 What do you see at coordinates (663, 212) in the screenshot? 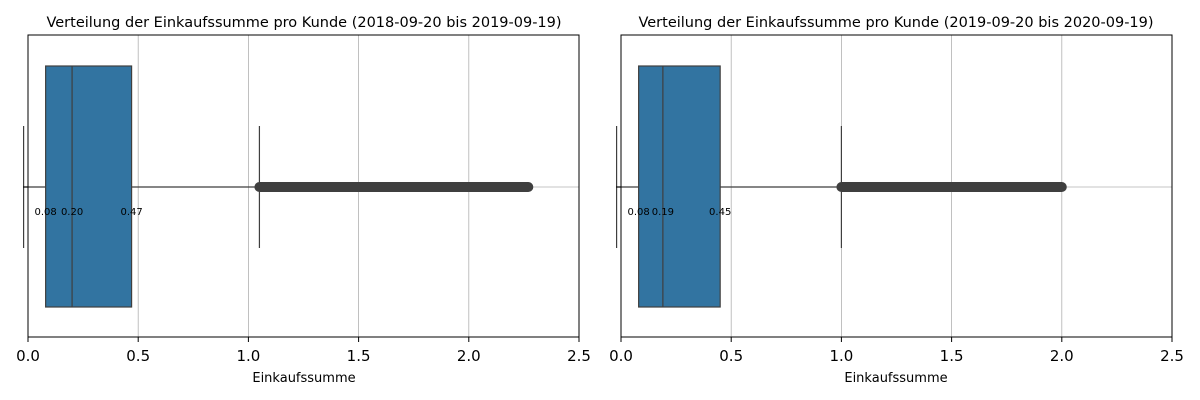
I see `quartile-label: 0.19` at bounding box center [663, 212].